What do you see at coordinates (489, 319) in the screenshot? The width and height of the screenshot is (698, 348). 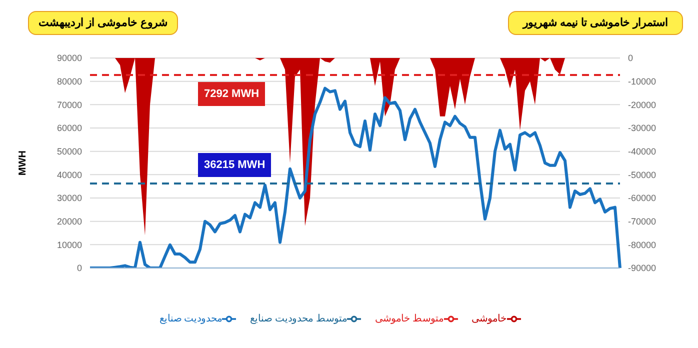 I see `legend-label: خاموشی` at bounding box center [489, 319].